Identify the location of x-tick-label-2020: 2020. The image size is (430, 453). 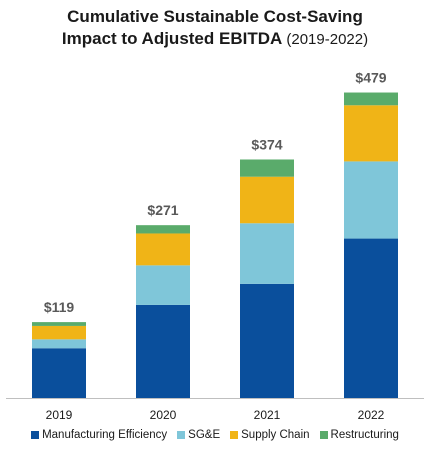
(163, 415).